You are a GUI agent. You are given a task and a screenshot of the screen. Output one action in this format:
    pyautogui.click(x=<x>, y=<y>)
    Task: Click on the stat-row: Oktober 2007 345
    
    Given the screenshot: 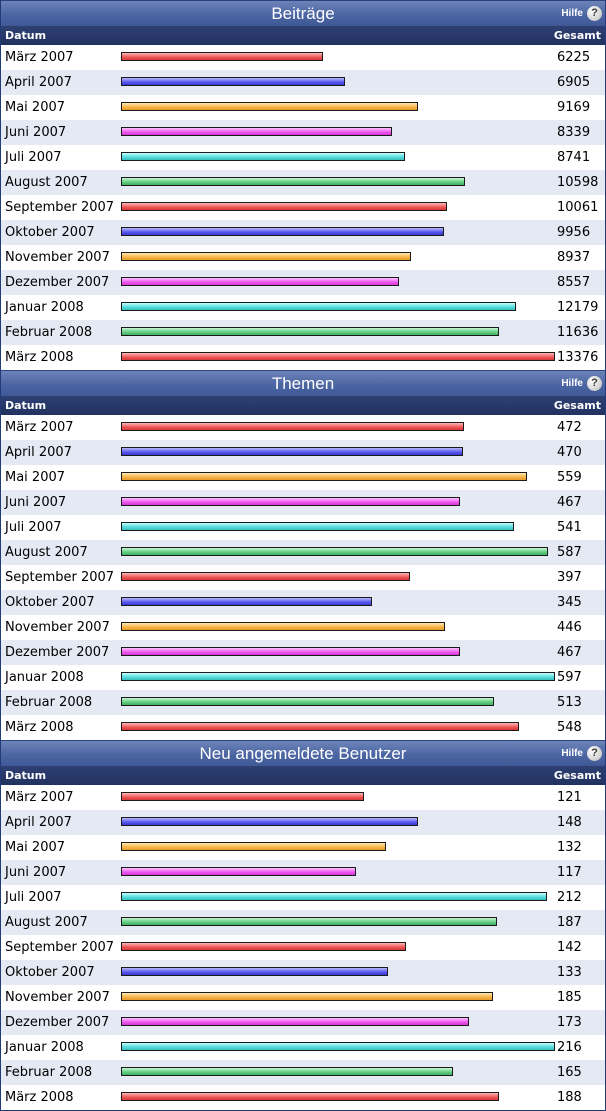 What is the action you would take?
    pyautogui.click(x=303, y=602)
    